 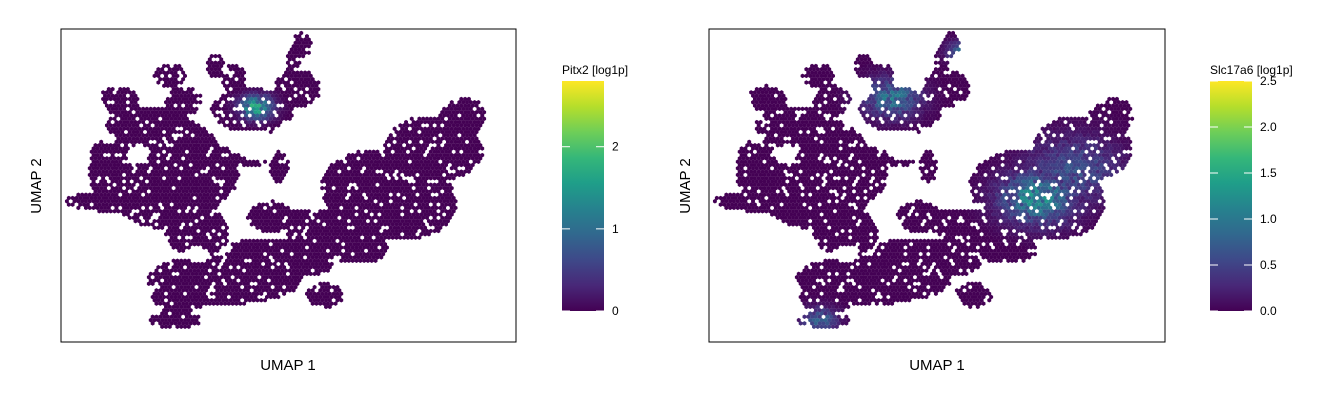 What do you see at coordinates (615, 311) in the screenshot?
I see `colorbar-tick-label: 0` at bounding box center [615, 311].